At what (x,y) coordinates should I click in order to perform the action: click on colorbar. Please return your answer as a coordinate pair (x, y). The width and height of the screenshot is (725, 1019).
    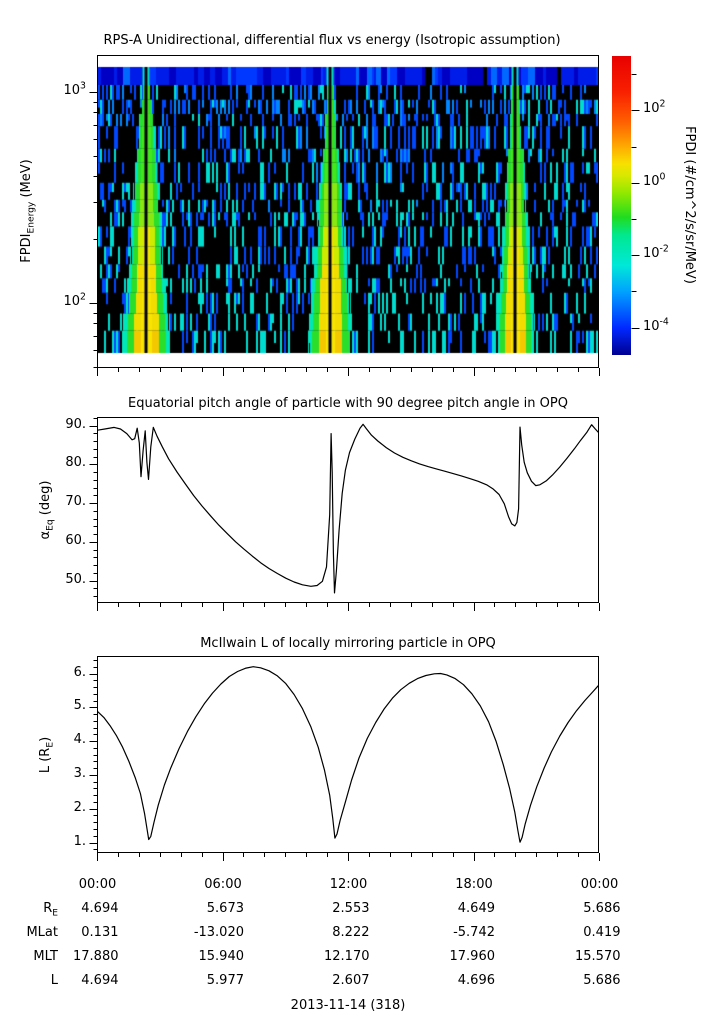
    Looking at the image, I should click on (621, 205).